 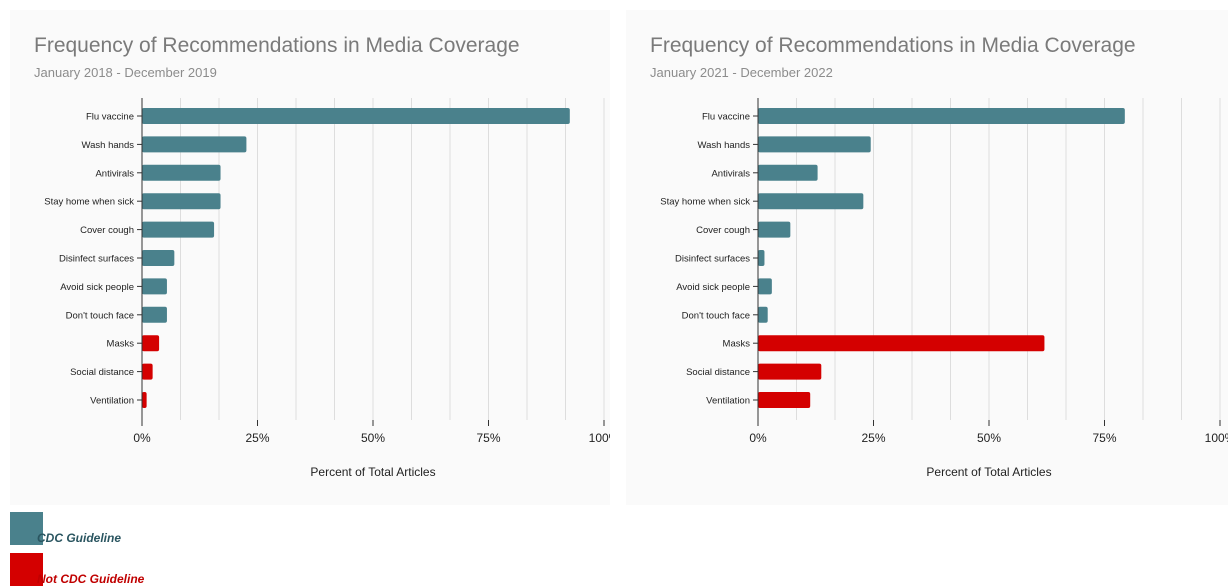 What do you see at coordinates (91, 579) in the screenshot?
I see `legend-label: Not CDC Guideline` at bounding box center [91, 579].